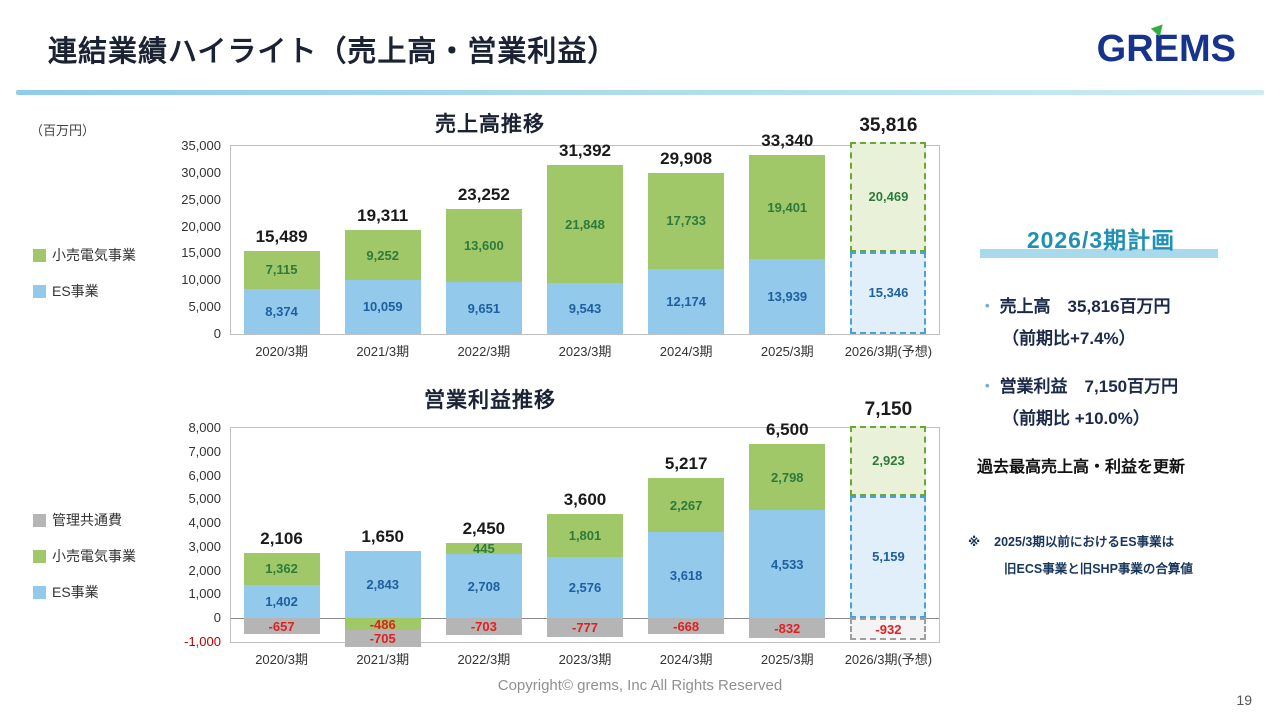 The height and width of the screenshot is (720, 1280). Describe the element at coordinates (204, 427) in the screenshot. I see `y-axis-tick: 8,000` at that location.